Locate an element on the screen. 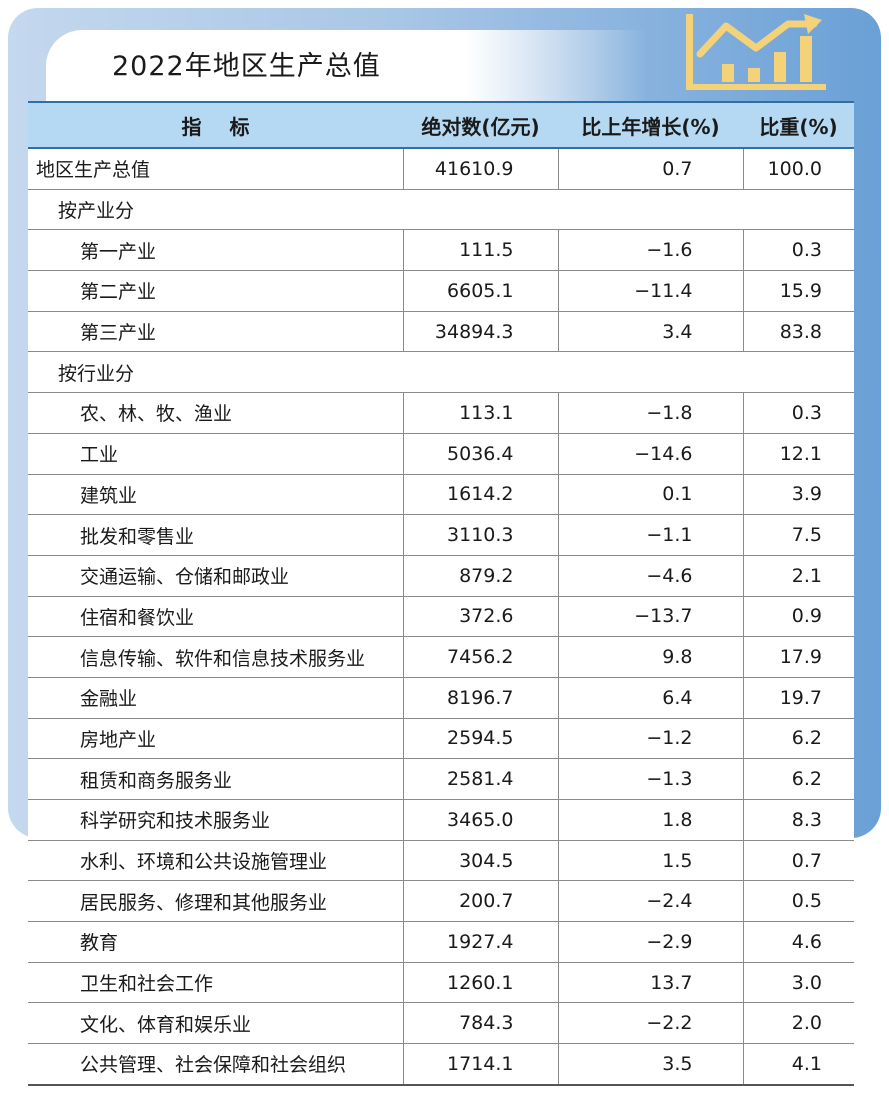  cell-growth: 9.8 is located at coordinates (650, 657).